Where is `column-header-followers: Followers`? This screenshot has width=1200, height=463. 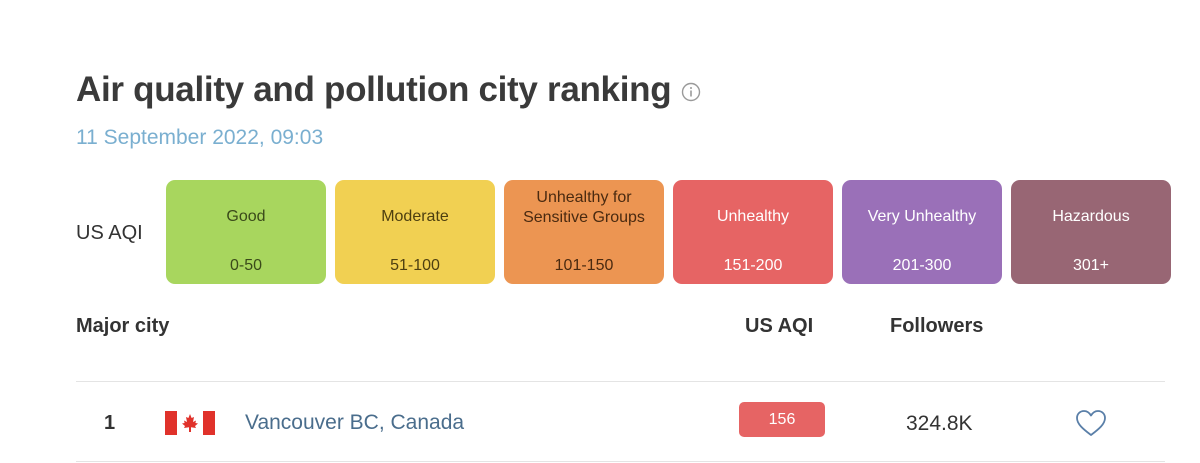
column-header-followers: Followers is located at coordinates (937, 326).